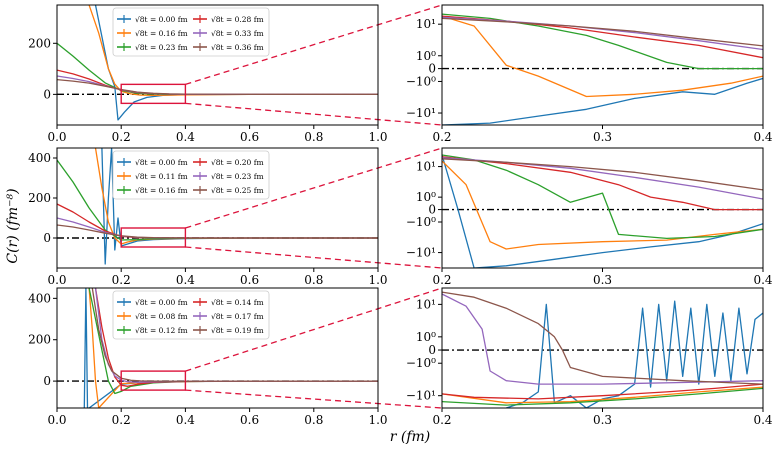 This screenshot has height=452, width=781. I want to click on x-axis-label: r (fm), so click(410, 437).